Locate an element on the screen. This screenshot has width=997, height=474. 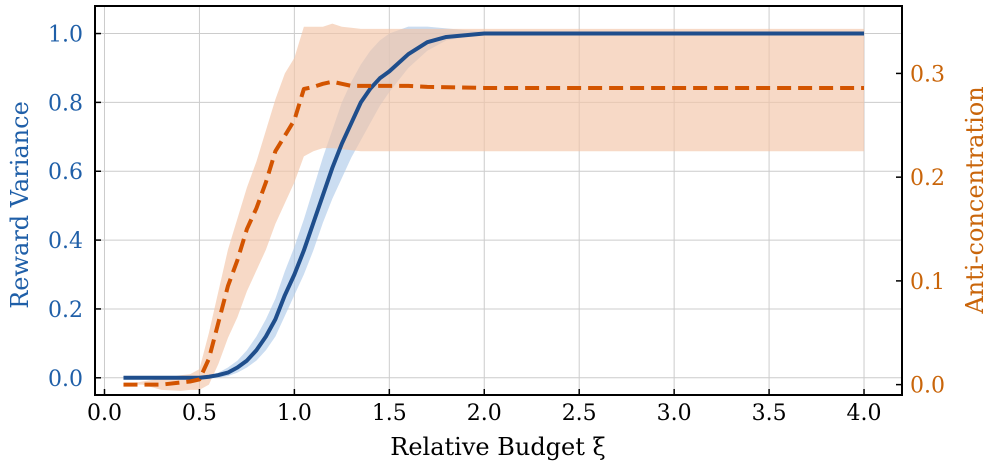
y-tick-label-left: 0.8 is located at coordinates (65, 103).